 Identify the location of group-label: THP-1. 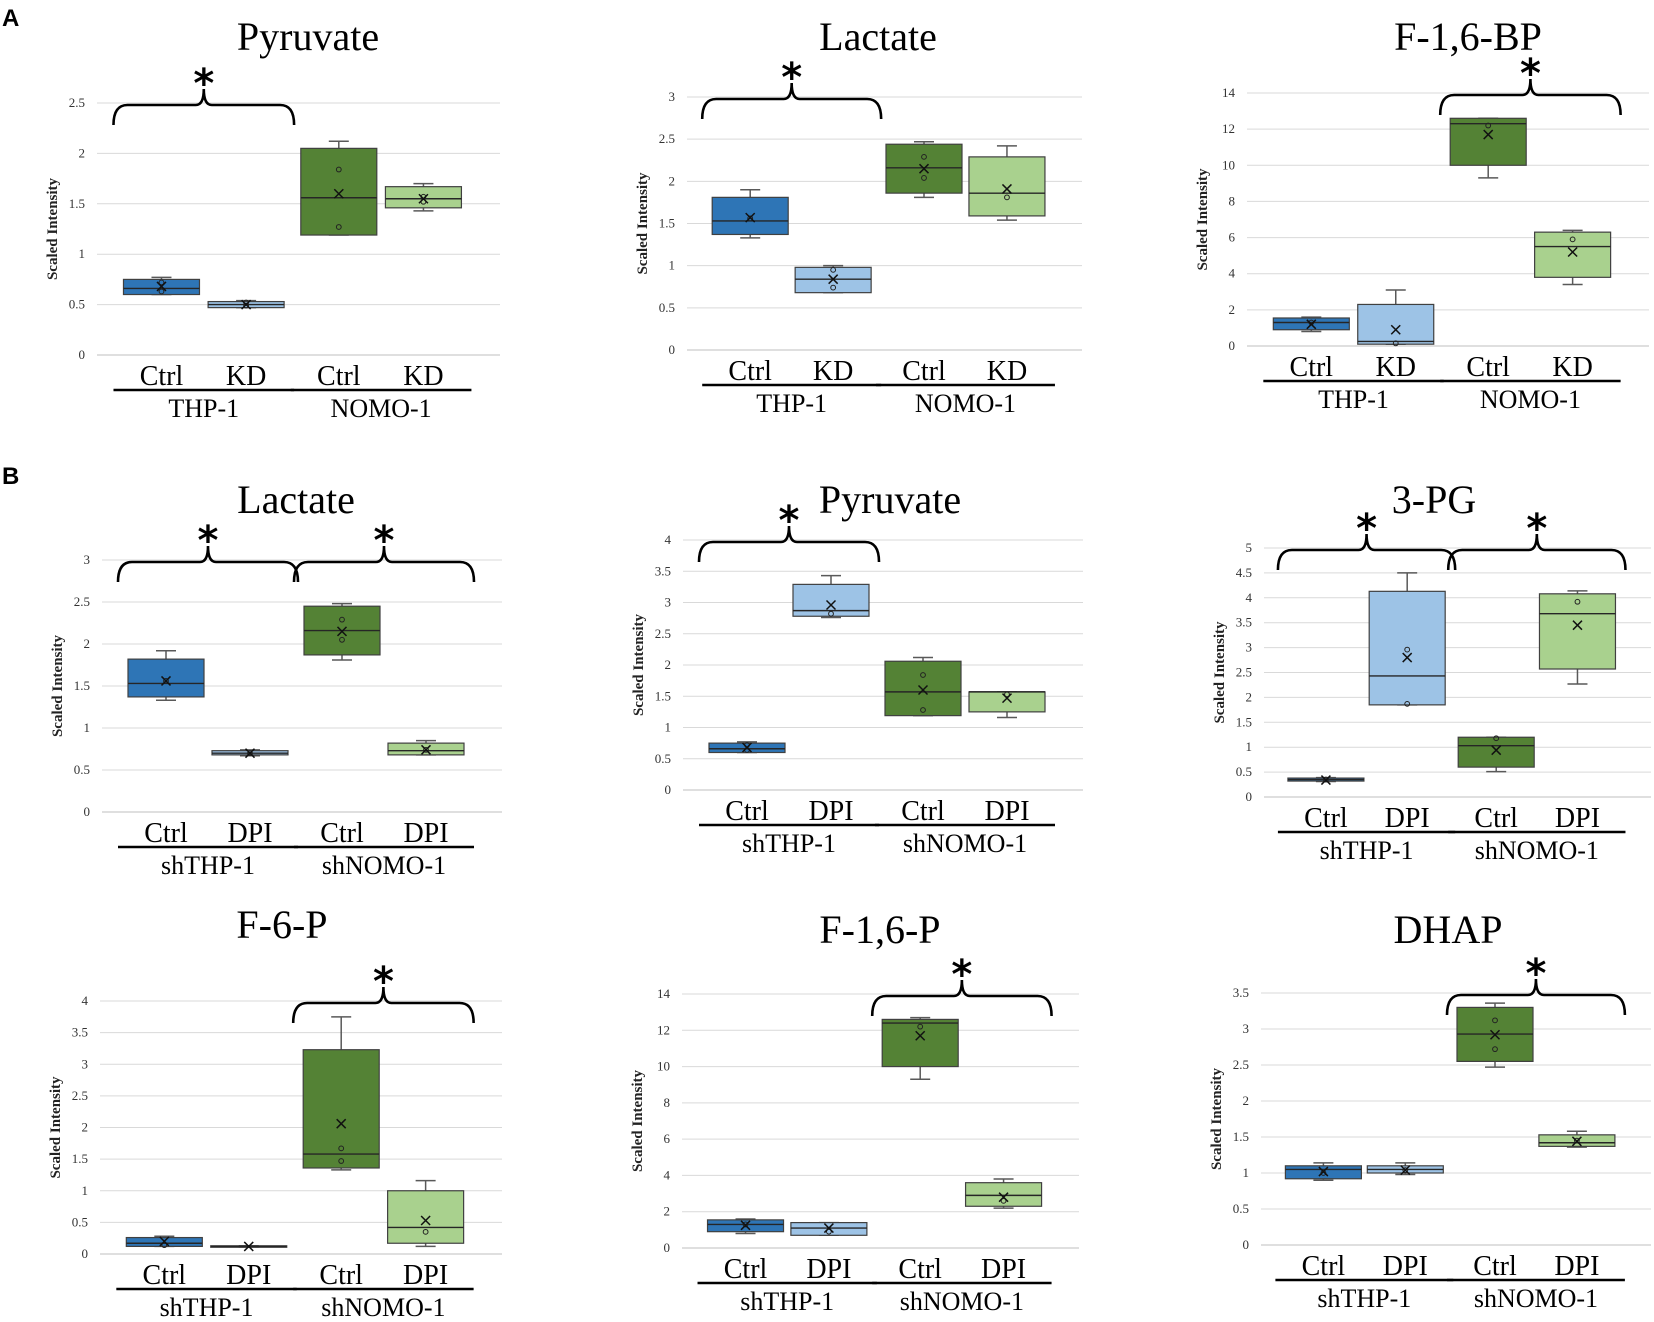
(791, 403).